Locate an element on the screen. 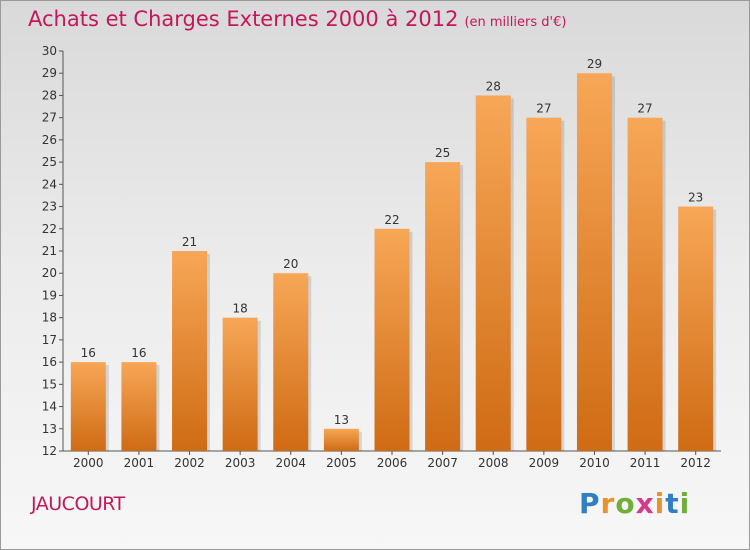 Image resolution: width=750 pixels, height=550 pixels. y-tick-label: 17 is located at coordinates (49, 340).